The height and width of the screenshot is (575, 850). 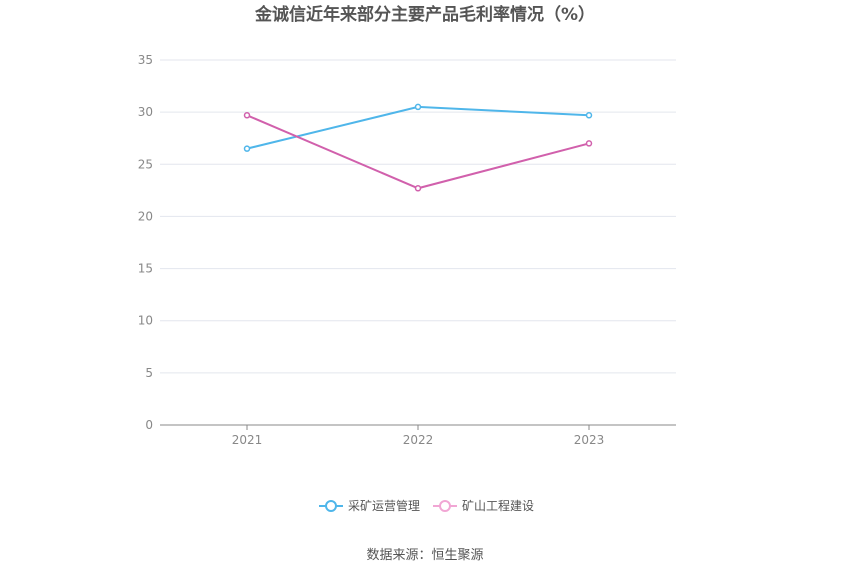 I want to click on y-tick-label: 30, so click(x=145, y=112).